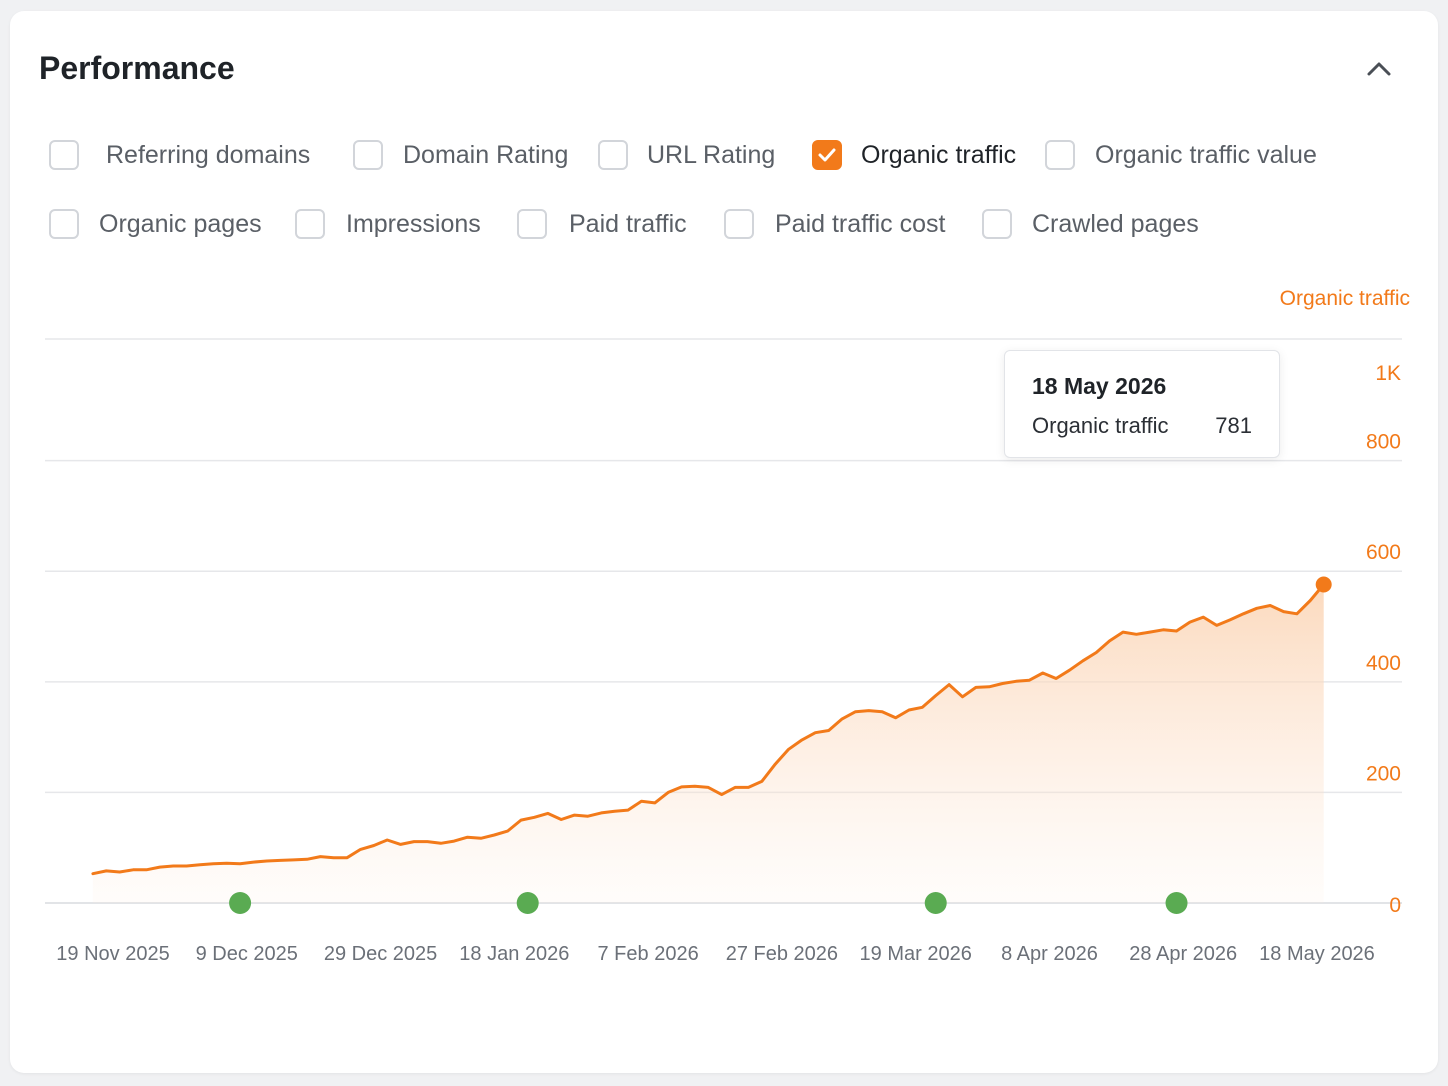  I want to click on checkbox-label: Organic traffic, so click(939, 155).